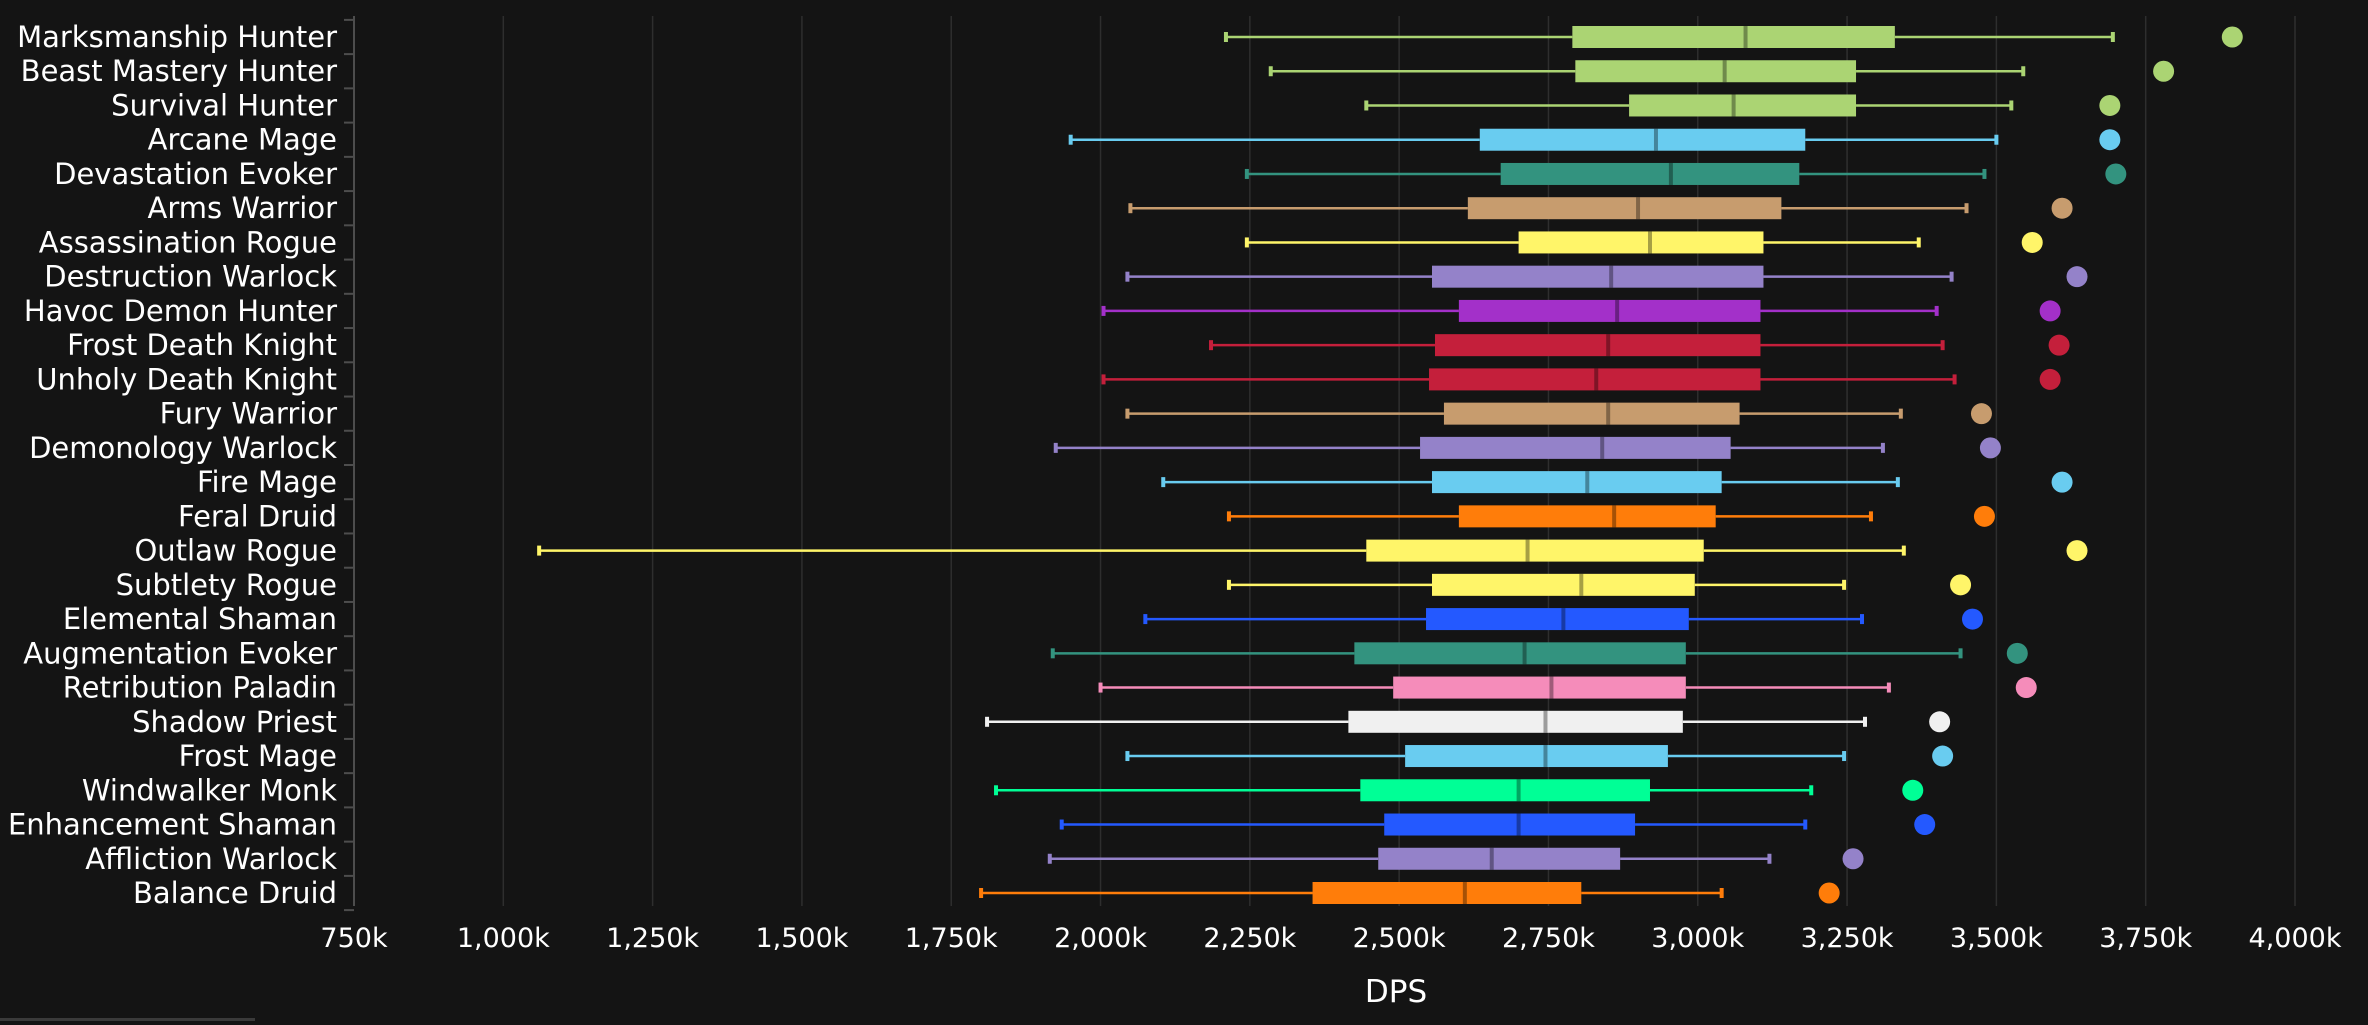 The image size is (2368, 1025). What do you see at coordinates (2145, 938) in the screenshot?
I see `x-tick-label: 3,750k` at bounding box center [2145, 938].